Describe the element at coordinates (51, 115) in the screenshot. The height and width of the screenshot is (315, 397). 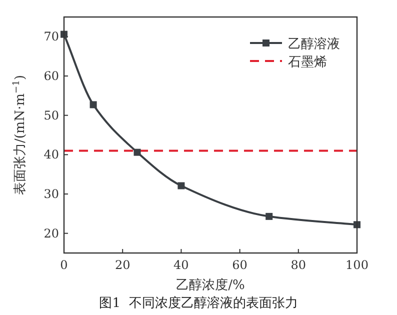
I see `y-tick-label: 50` at that location.